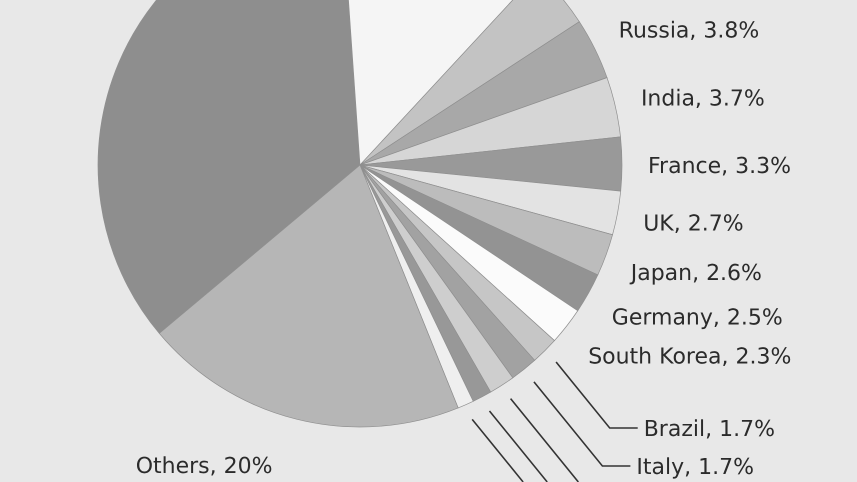 The image size is (857, 482). Describe the element at coordinates (689, 31) in the screenshot. I see `slice-label: Russia, 3.8%` at that location.